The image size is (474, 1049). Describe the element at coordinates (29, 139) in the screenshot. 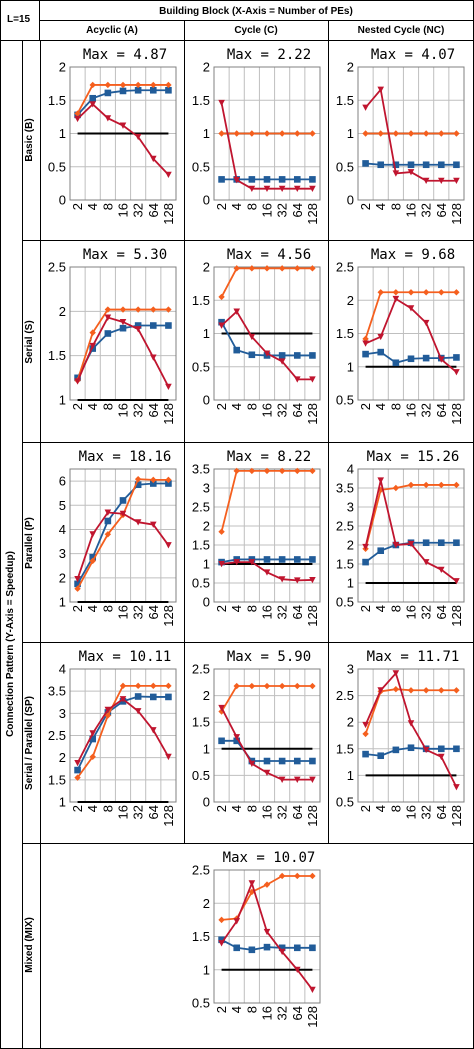

I see `row-header-basic: Basic (B)` at that location.